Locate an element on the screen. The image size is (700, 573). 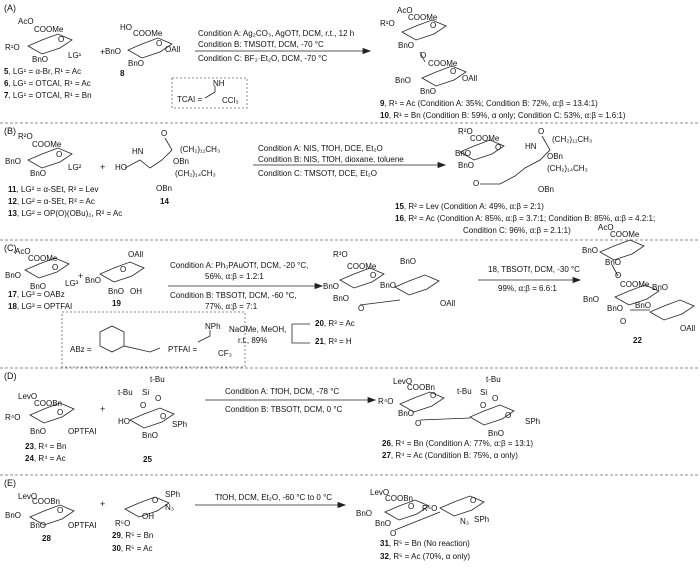
compound-number: 25 is located at coordinates (147, 459).